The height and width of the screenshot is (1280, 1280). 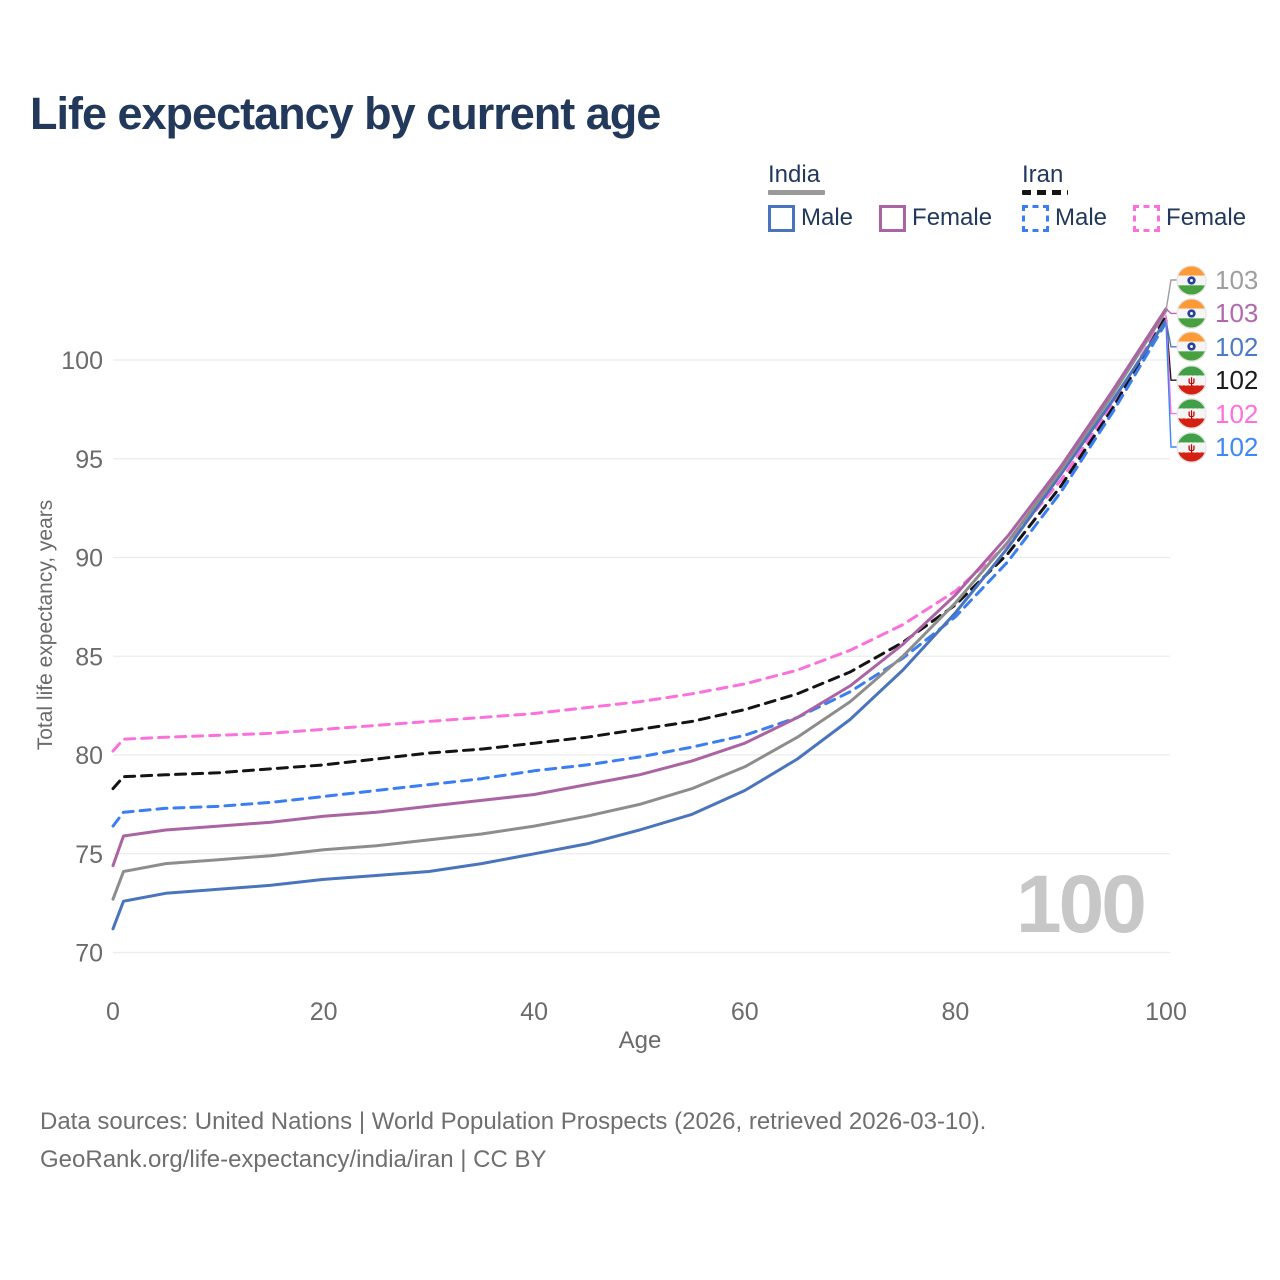 What do you see at coordinates (1081, 904) in the screenshot?
I see `age-watermark: 100` at bounding box center [1081, 904].